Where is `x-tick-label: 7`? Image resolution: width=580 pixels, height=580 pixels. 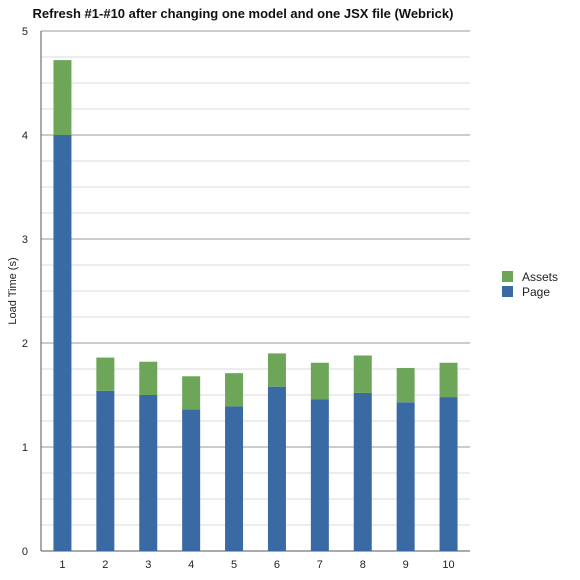
x-tick-label: 7 is located at coordinates (320, 565).